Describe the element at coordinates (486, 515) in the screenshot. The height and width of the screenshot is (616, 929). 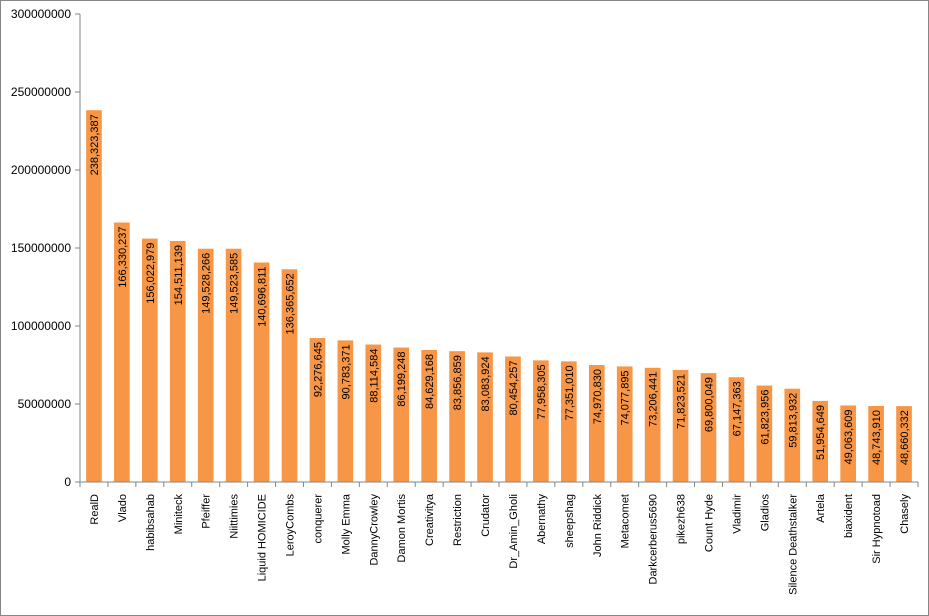
I see `x-tick-label: Crudator` at that location.